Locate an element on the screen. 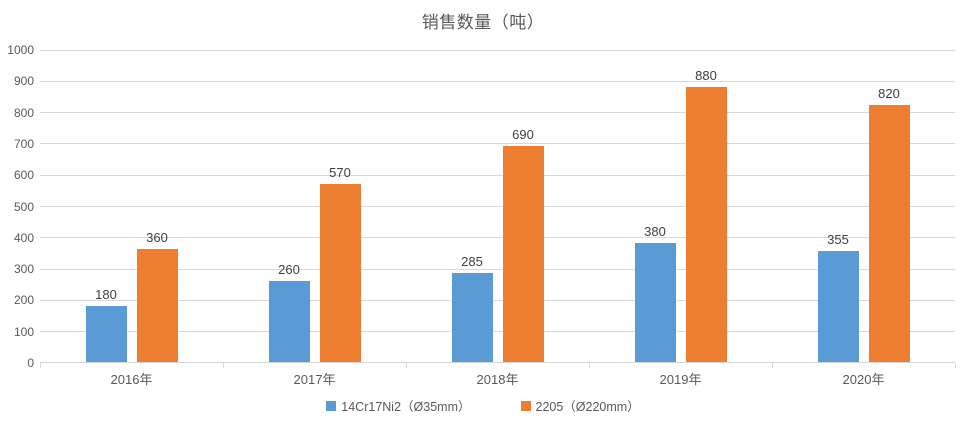  bar-group-2020年: 355 820 is located at coordinates (863, 206).